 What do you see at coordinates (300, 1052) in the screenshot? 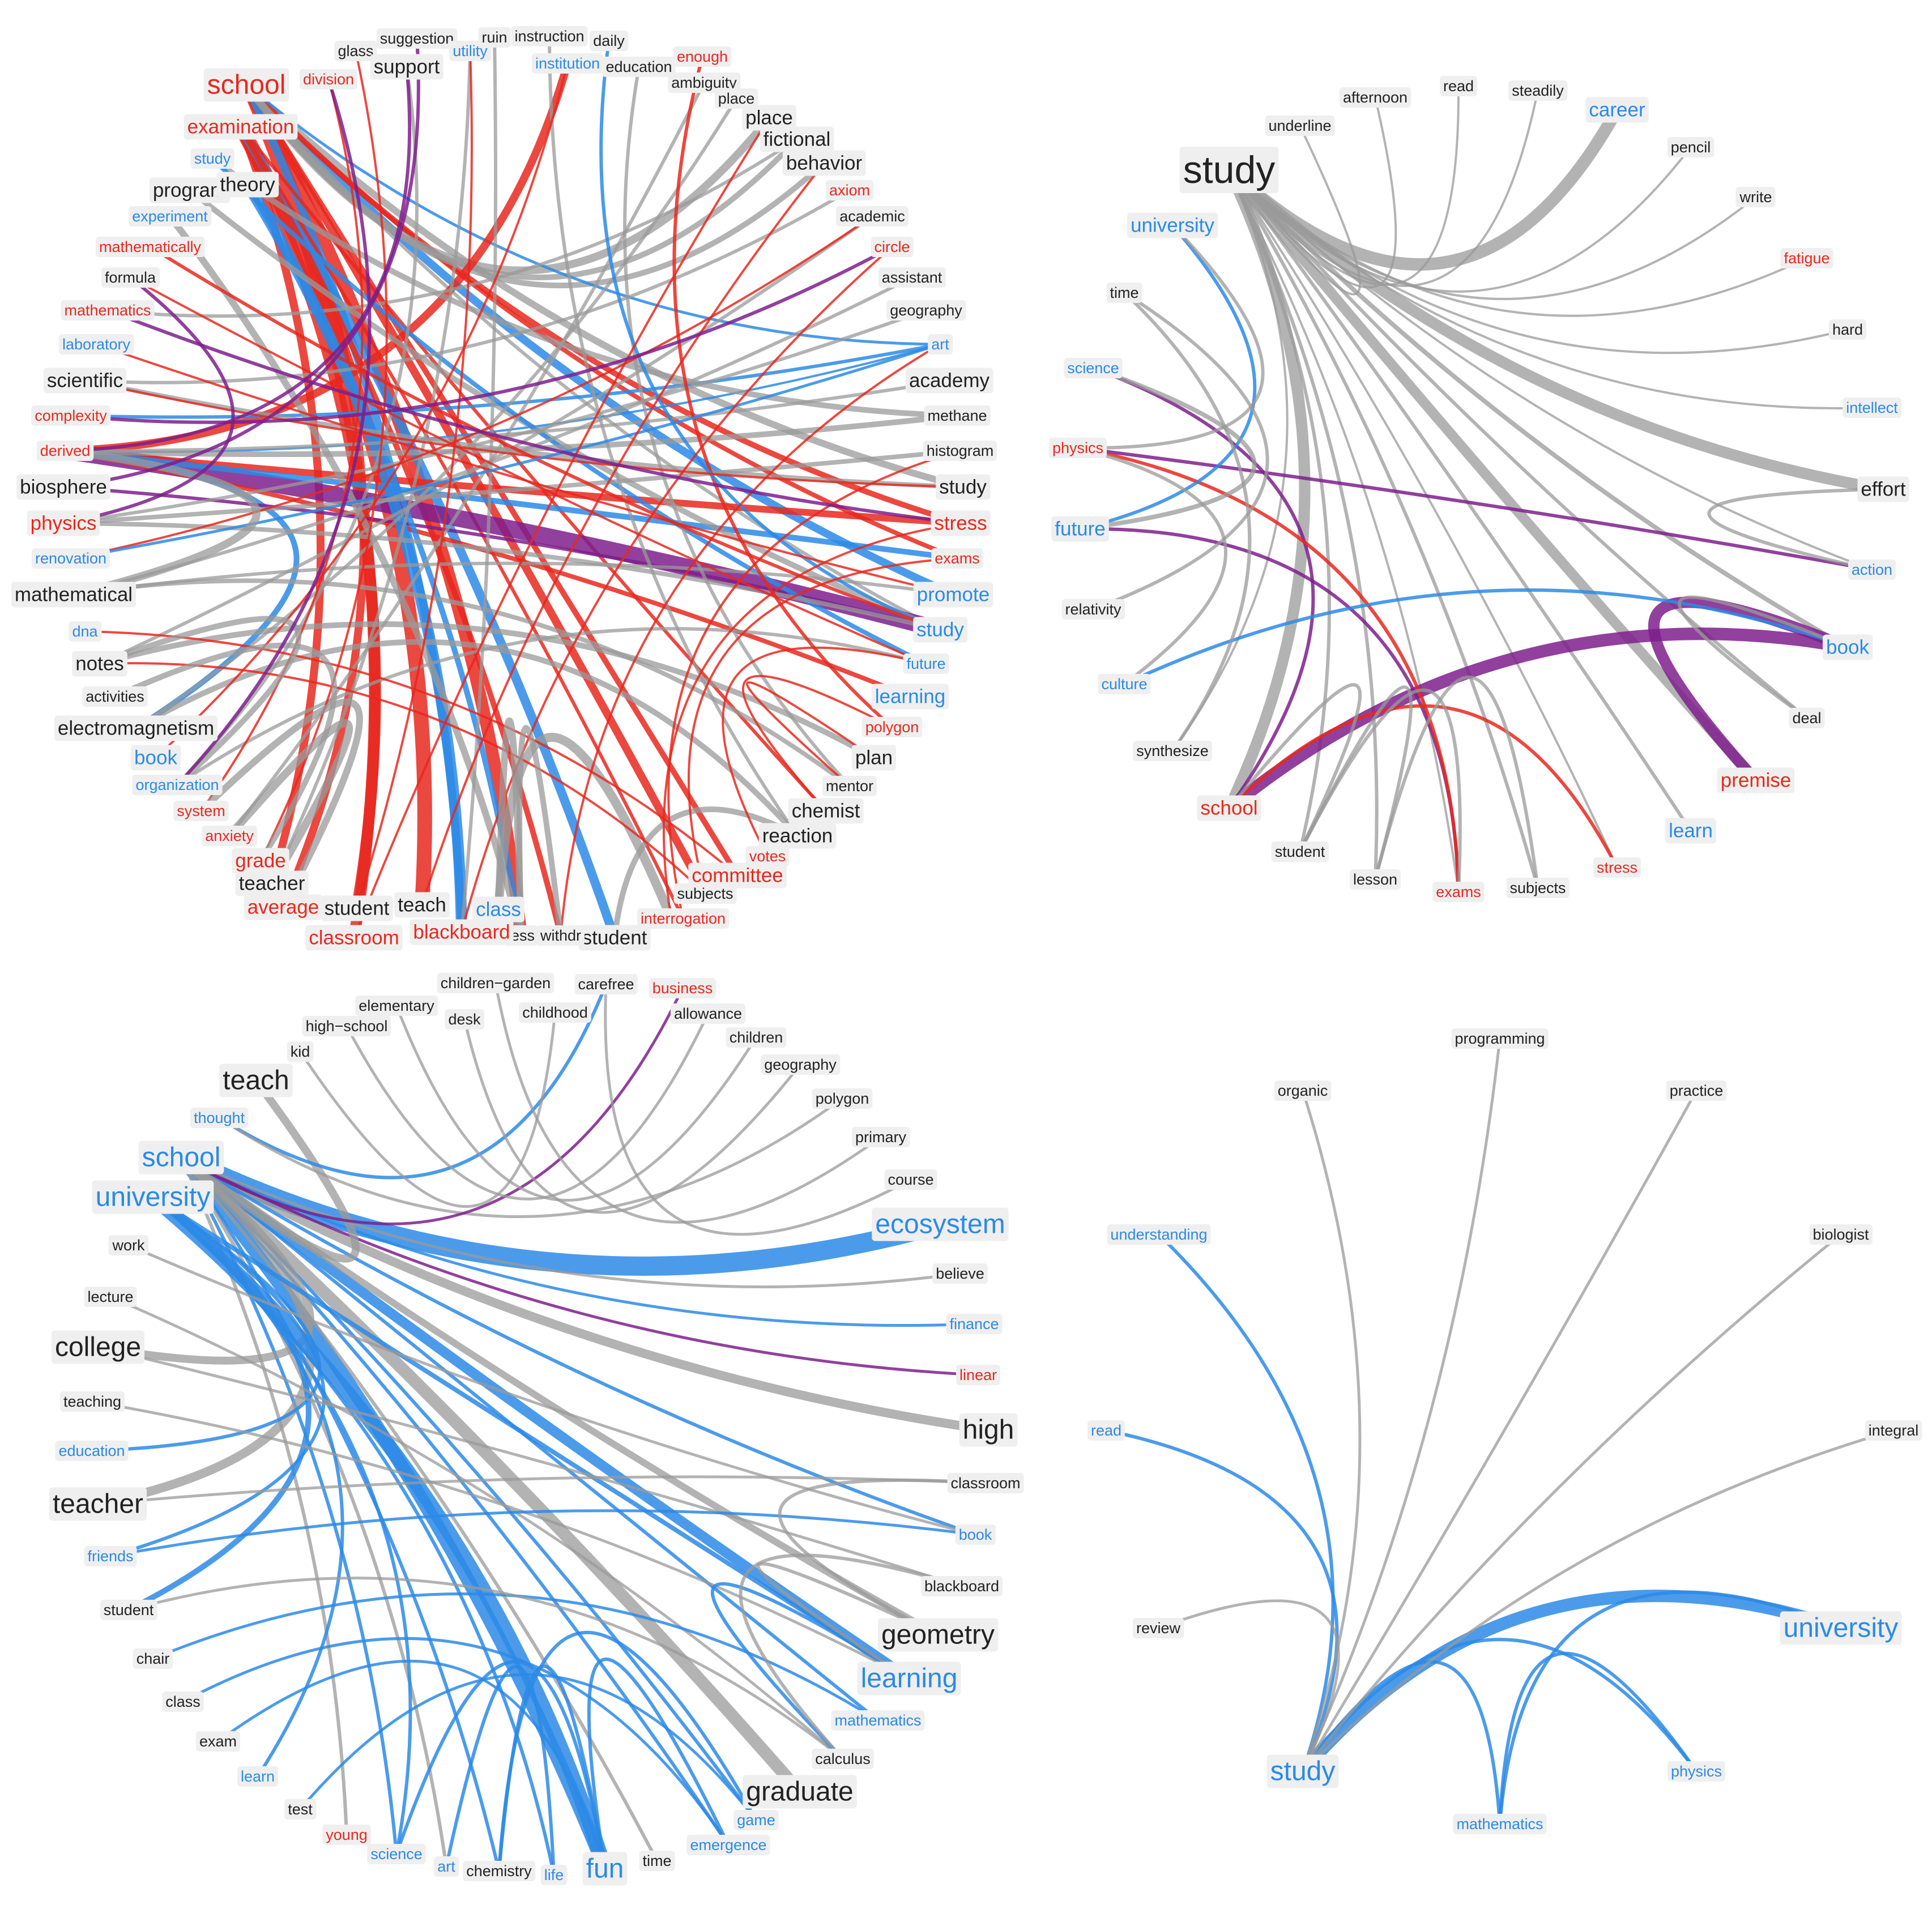
I see `word-label: kid` at bounding box center [300, 1052].